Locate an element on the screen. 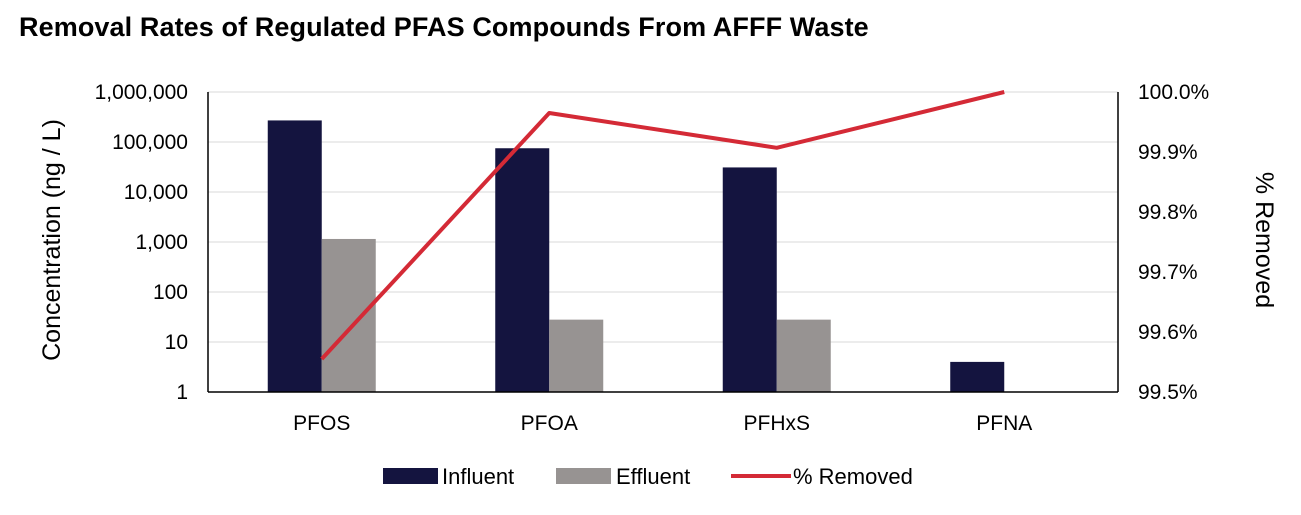 Image resolution: width=1301 pixels, height=515 pixels. legend-label: % Removed is located at coordinates (853, 476).